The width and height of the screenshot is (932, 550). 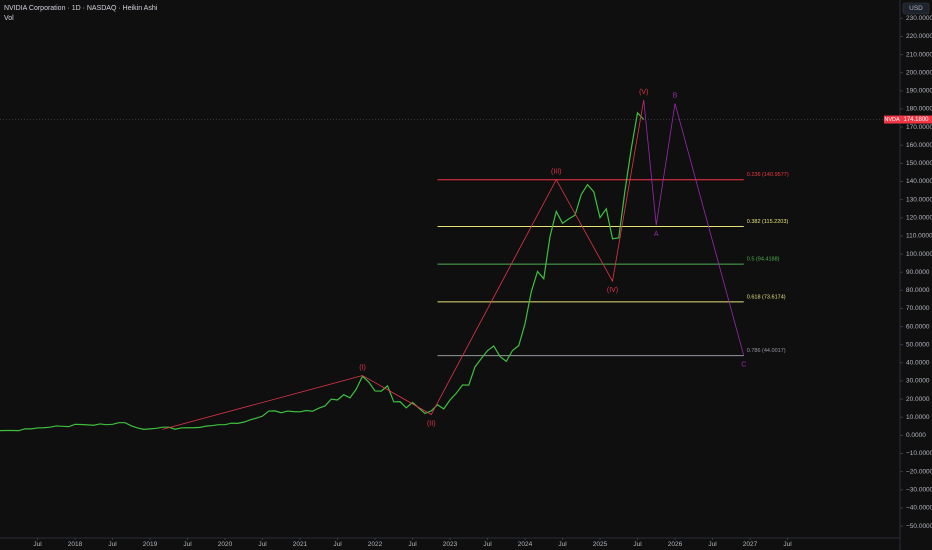 What do you see at coordinates (919, 127) in the screenshot?
I see `y-tick-label: 170.0000` at bounding box center [919, 127].